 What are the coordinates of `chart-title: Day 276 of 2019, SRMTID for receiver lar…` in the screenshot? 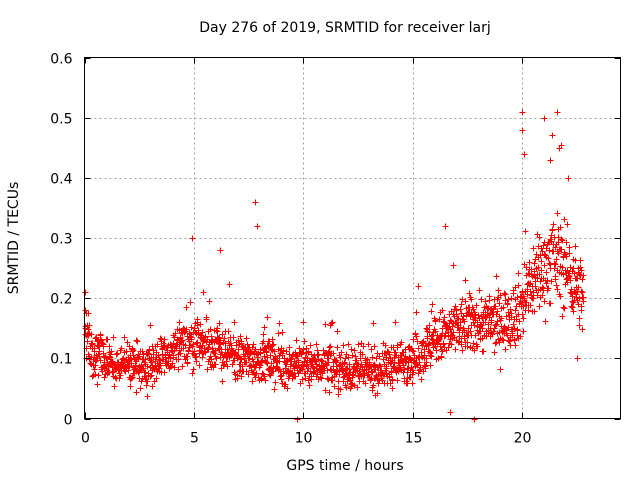 It's located at (345, 28).